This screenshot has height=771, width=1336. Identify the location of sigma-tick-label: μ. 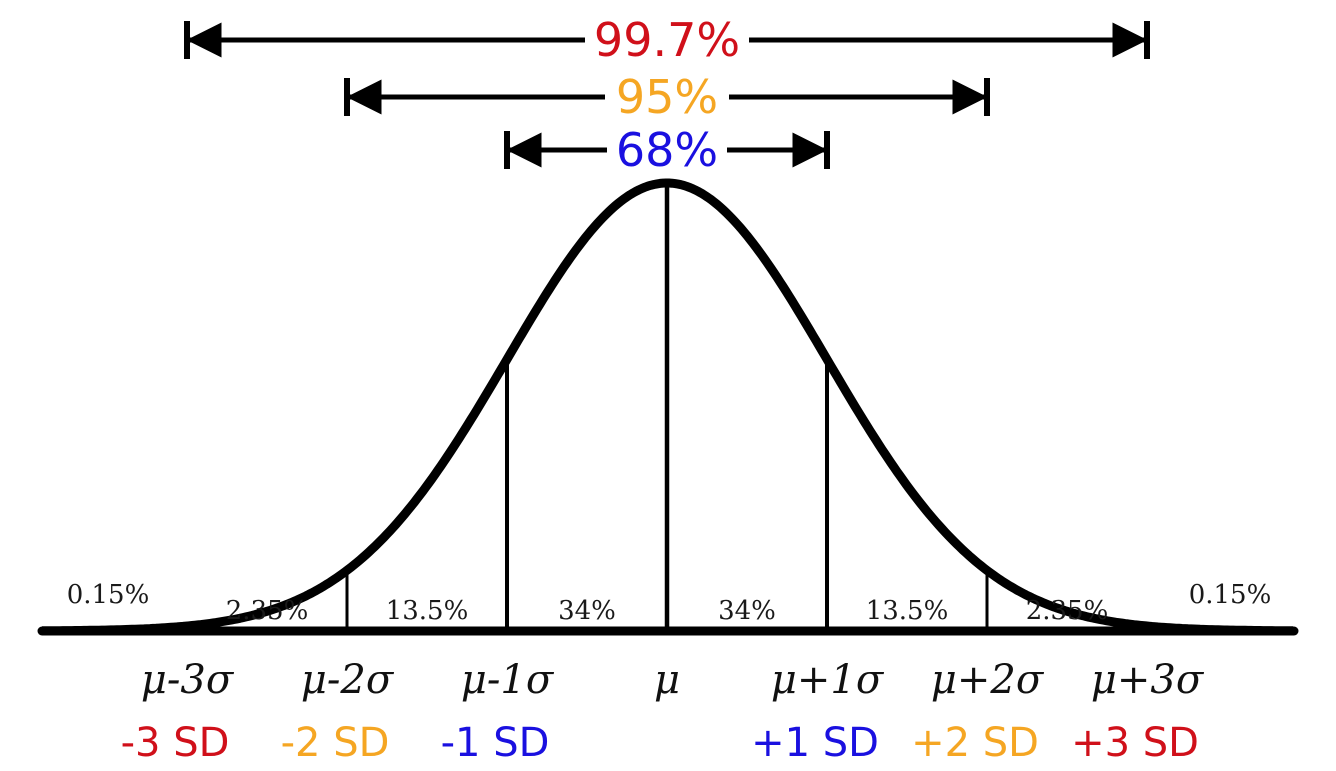
(667, 680).